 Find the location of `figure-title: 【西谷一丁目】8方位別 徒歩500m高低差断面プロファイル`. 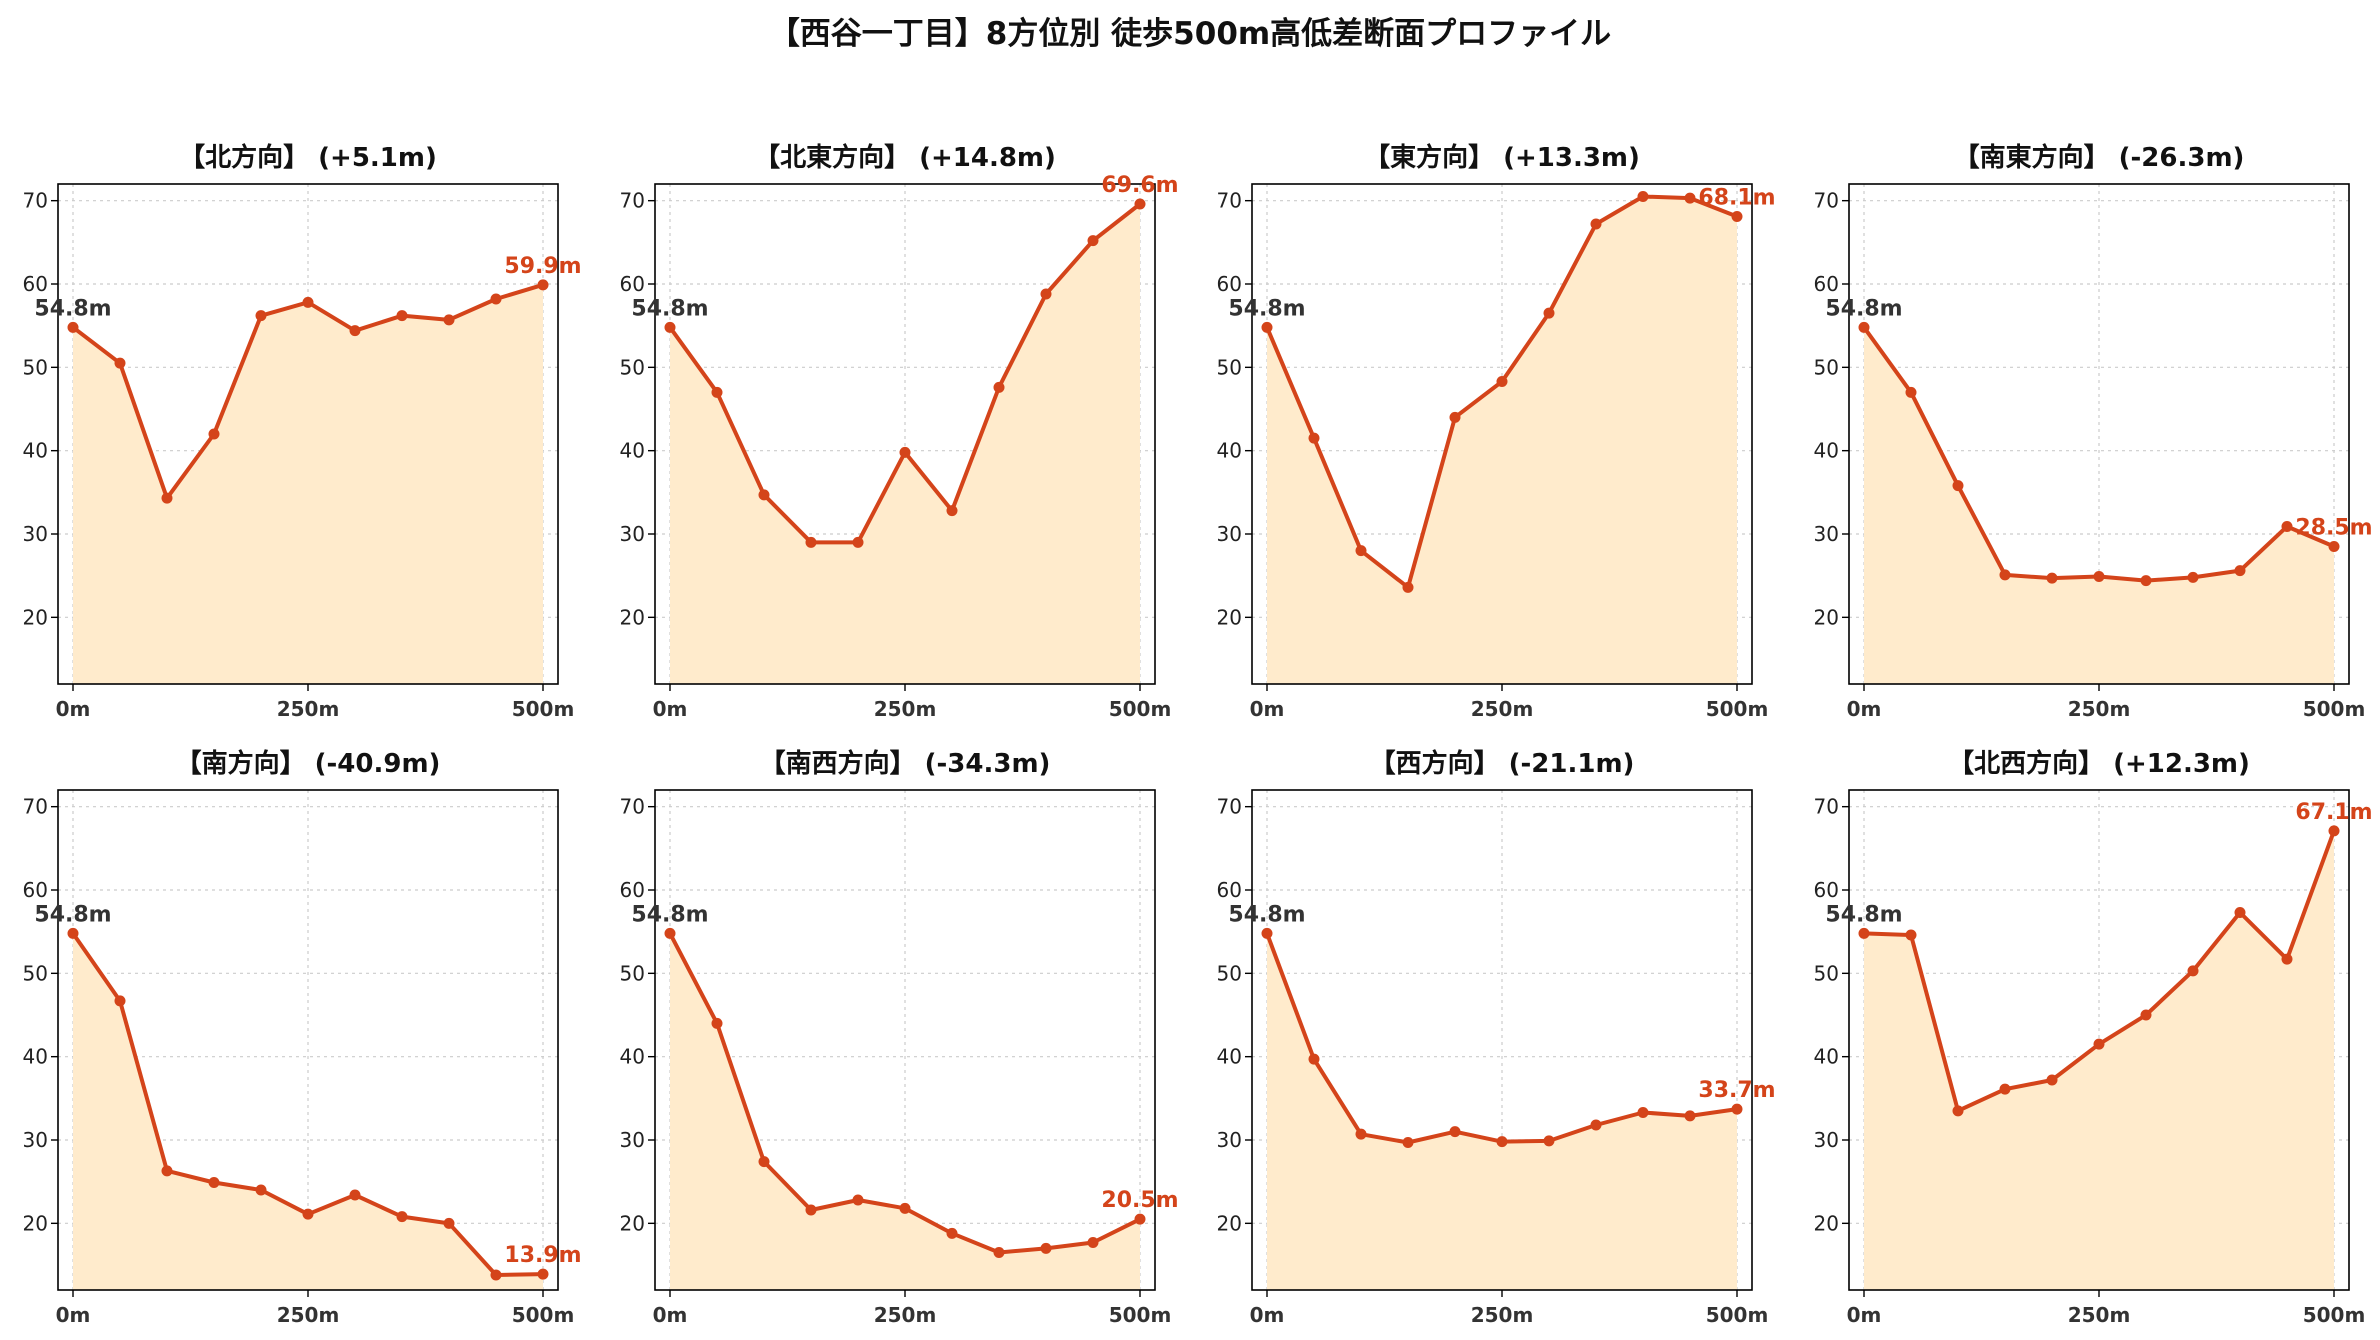

figure-title: 【西谷一丁目】8方位別 徒歩500m高低差断面プロファイル is located at coordinates (1190, 34).